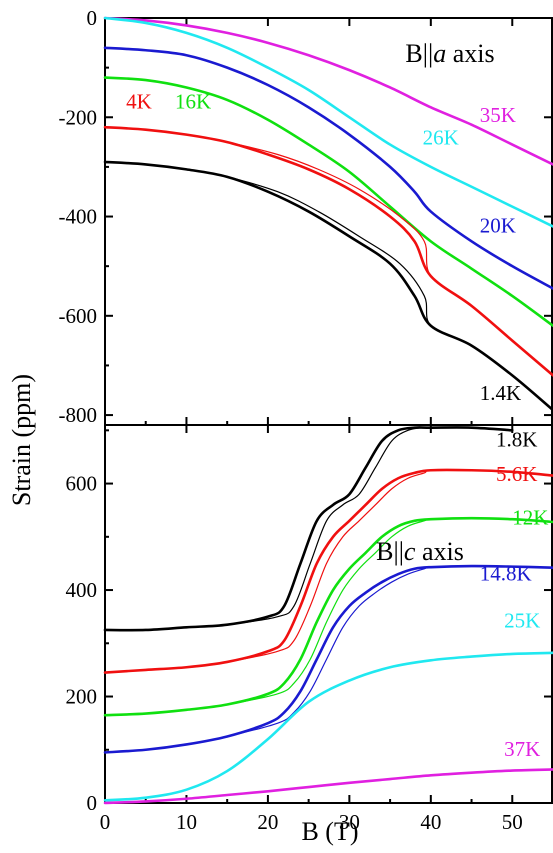 This screenshot has width=553, height=853. What do you see at coordinates (498, 225) in the screenshot?
I see `series-label-20K: 20K` at bounding box center [498, 225].